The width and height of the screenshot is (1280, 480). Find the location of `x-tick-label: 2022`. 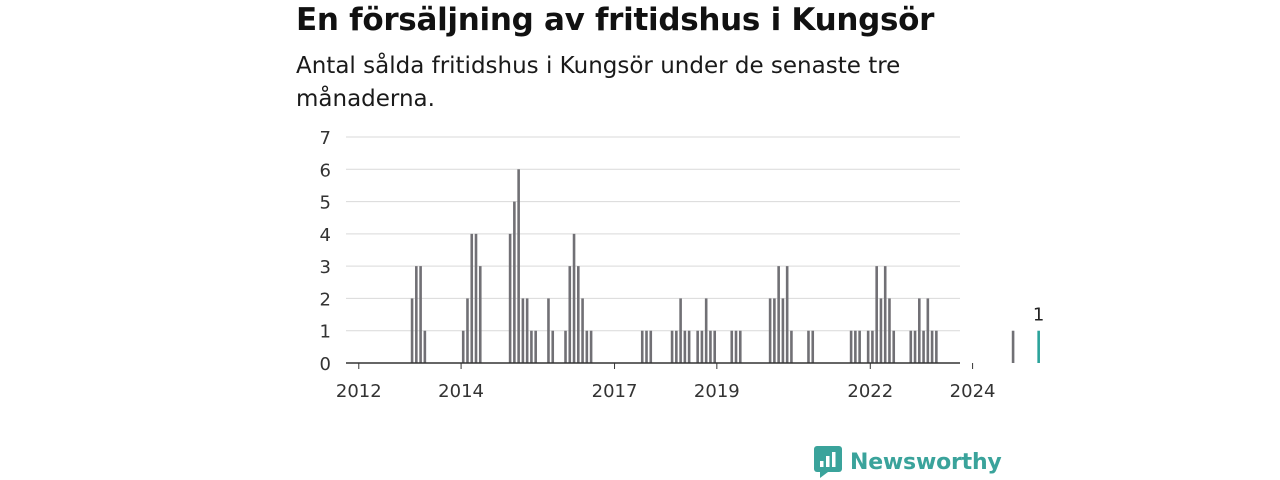

x-tick-label: 2022 is located at coordinates (870, 391).